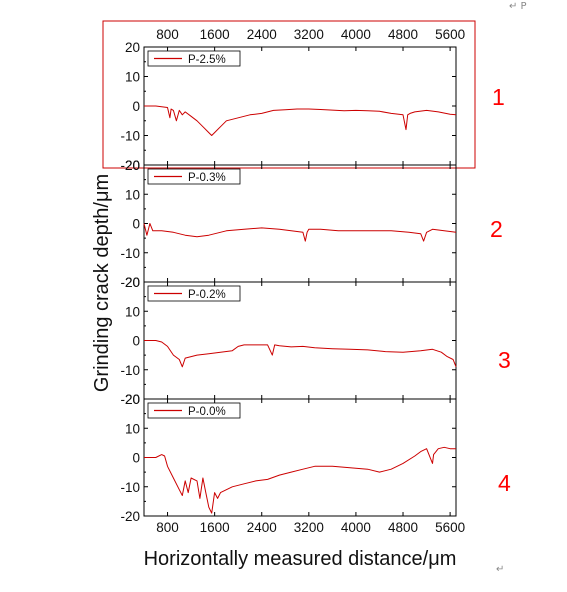  Describe the element at coordinates (207, 60) in the screenshot. I see `panel-1-legend-label: P-2.5%` at that location.